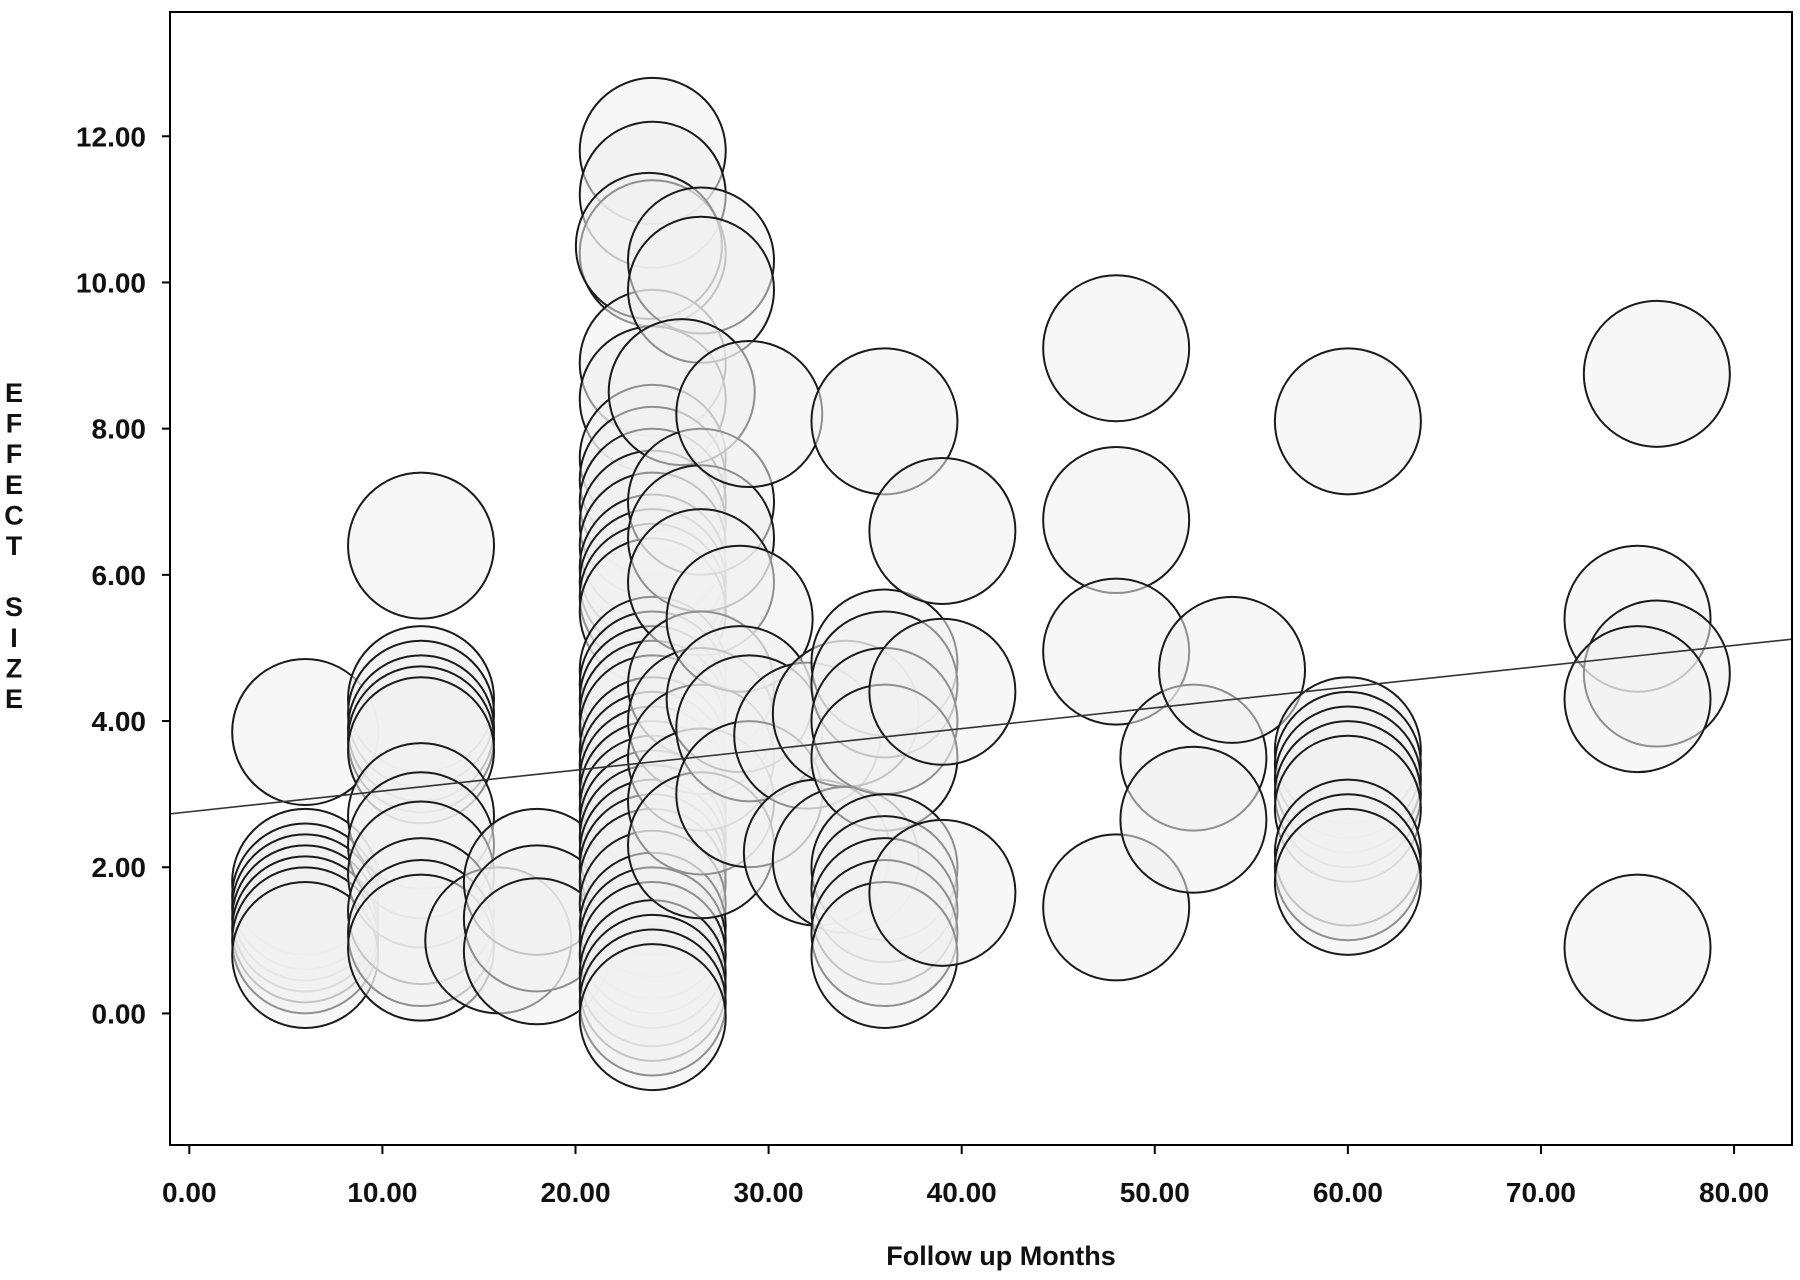 This screenshot has height=1280, width=1800. What do you see at coordinates (119, 867) in the screenshot?
I see `y-tick-label: 2.00` at bounding box center [119, 867].